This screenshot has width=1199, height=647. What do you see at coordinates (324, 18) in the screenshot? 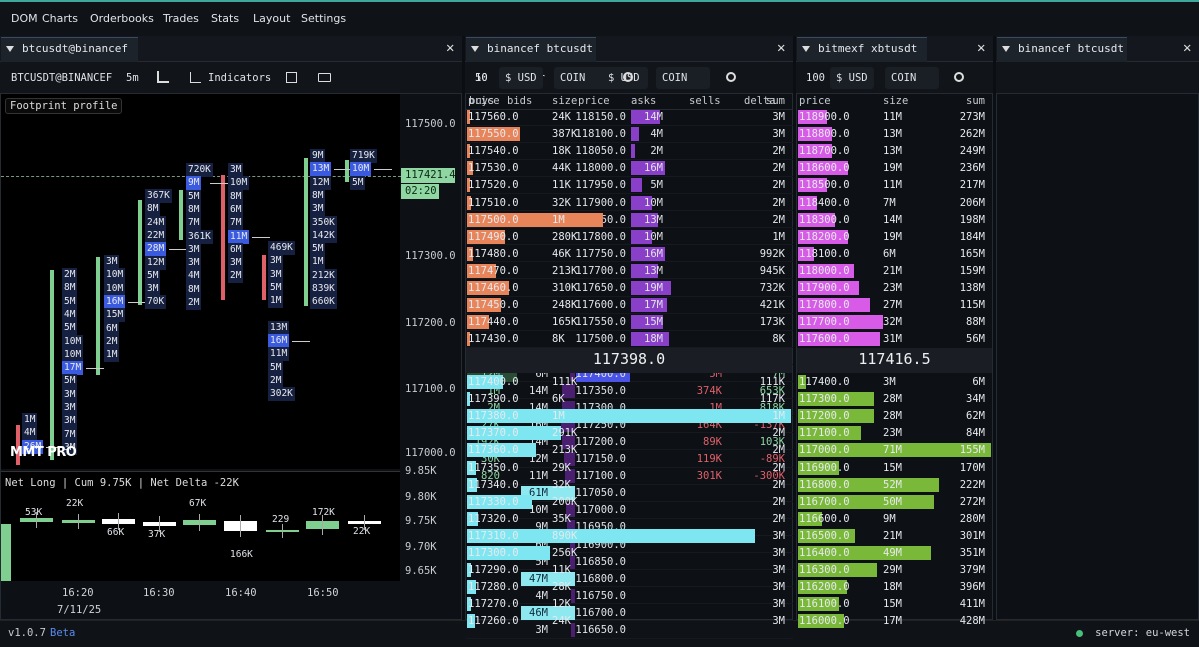
I see `menu-item: Settings` at bounding box center [324, 18].